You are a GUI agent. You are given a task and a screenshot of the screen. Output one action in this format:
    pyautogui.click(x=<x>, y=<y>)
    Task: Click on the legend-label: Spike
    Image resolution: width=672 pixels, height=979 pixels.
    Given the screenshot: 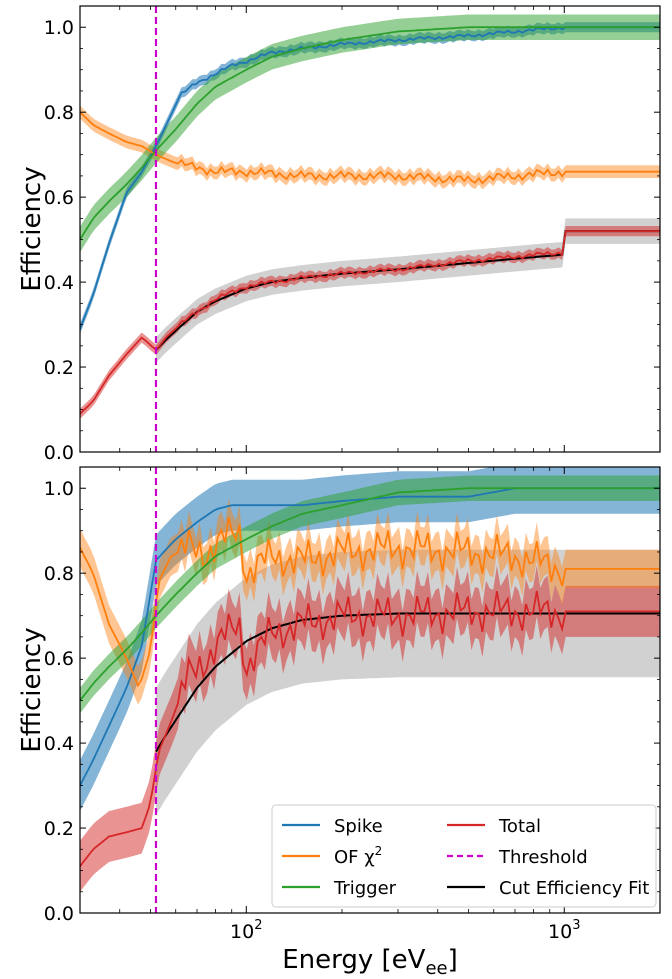 What is the action you would take?
    pyautogui.click(x=358, y=826)
    